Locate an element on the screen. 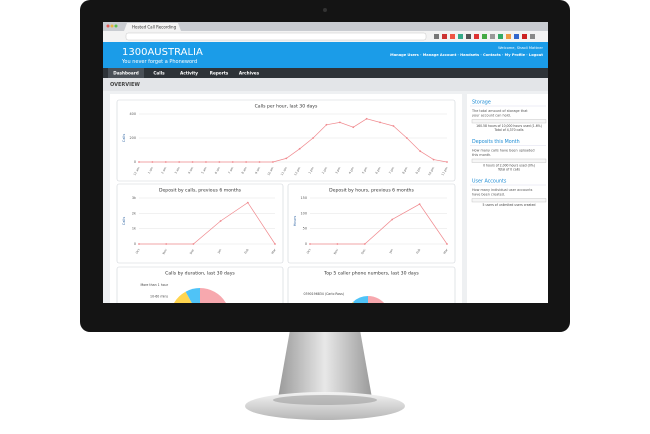  x-tick-label: 6 pm is located at coordinates (377, 170).